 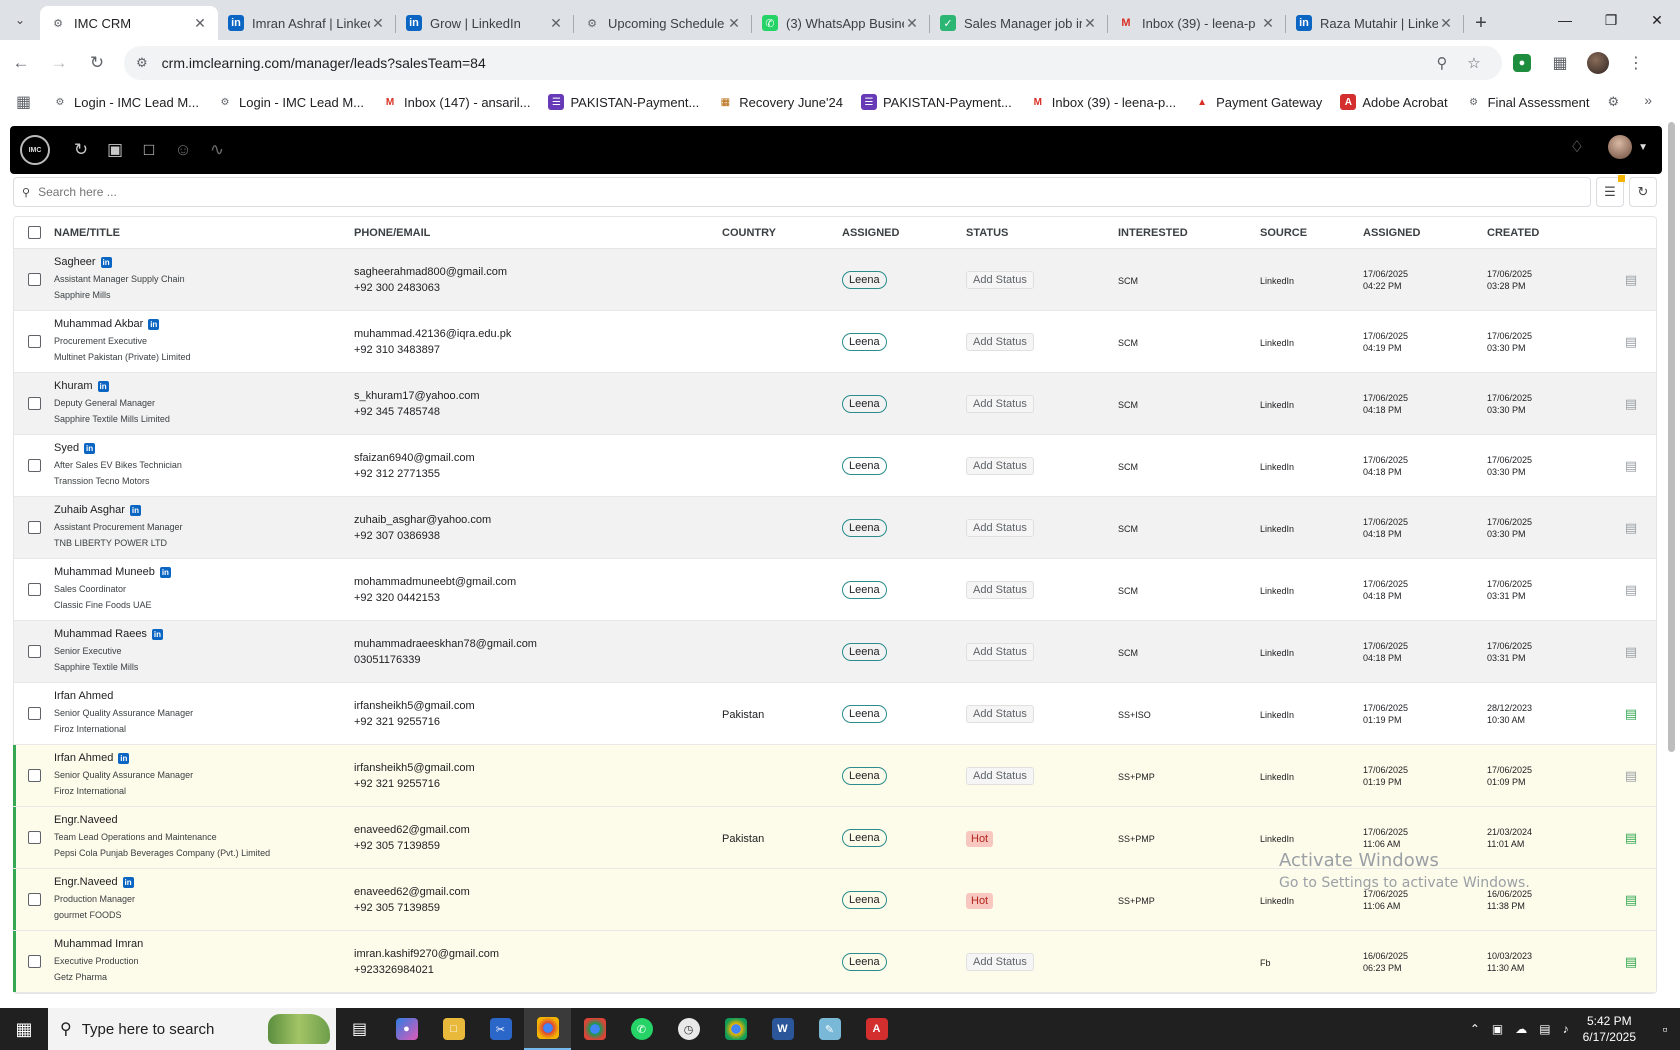 What do you see at coordinates (100, 634) in the screenshot?
I see `lead-name: Muhammad Raees` at bounding box center [100, 634].